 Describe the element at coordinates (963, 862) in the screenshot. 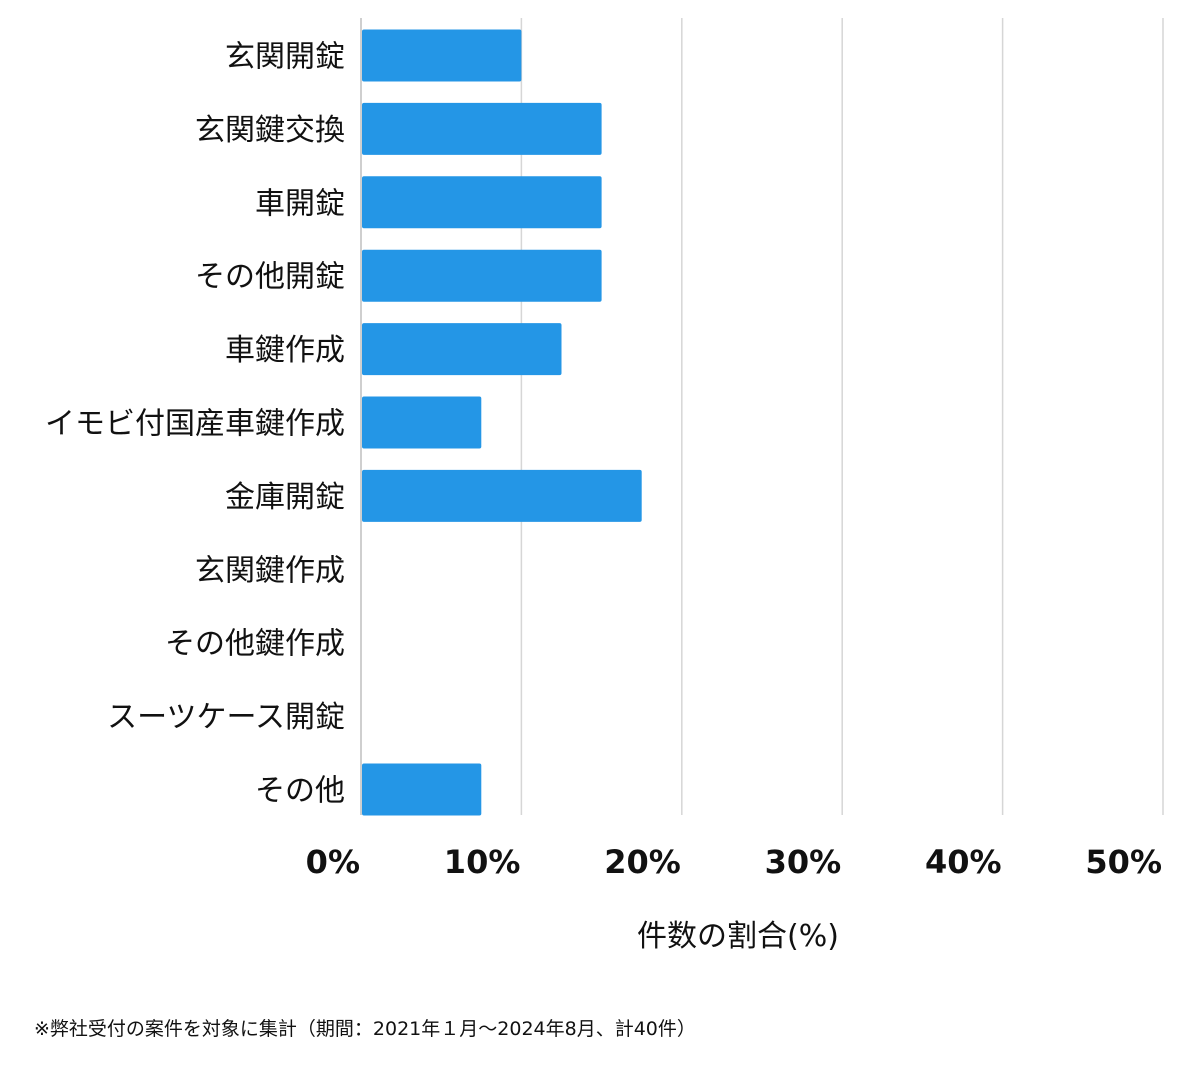

I see `x-tick-label: 40%` at that location.